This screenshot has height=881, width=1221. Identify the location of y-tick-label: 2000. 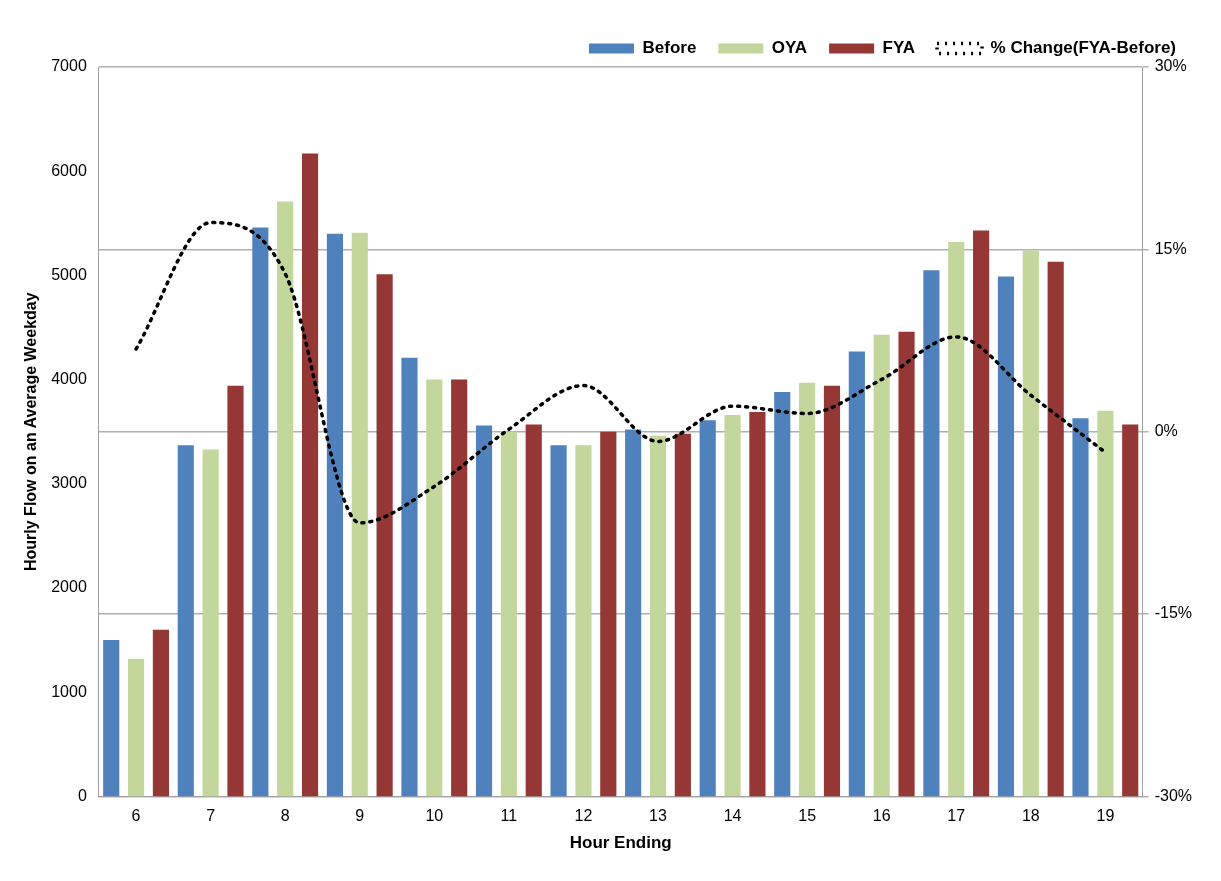
(69, 587).